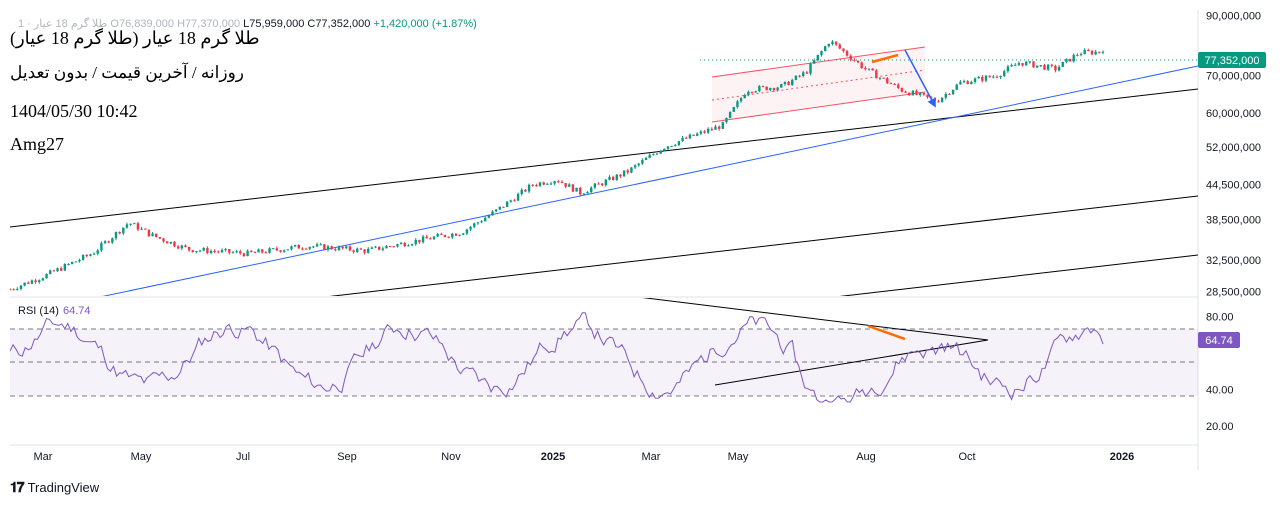 This screenshot has width=1282, height=505. I want to click on rsi-tick-label: 80.00, so click(1220, 317).